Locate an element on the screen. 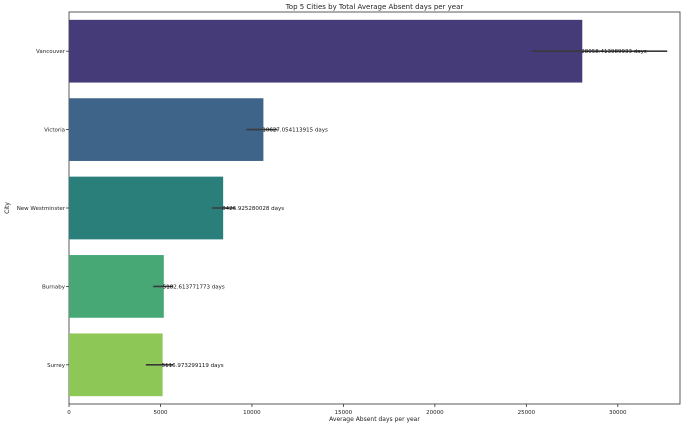  x-axis: 0 5000 10000 15000 20000 25000 30000 is located at coordinates (347, 410).